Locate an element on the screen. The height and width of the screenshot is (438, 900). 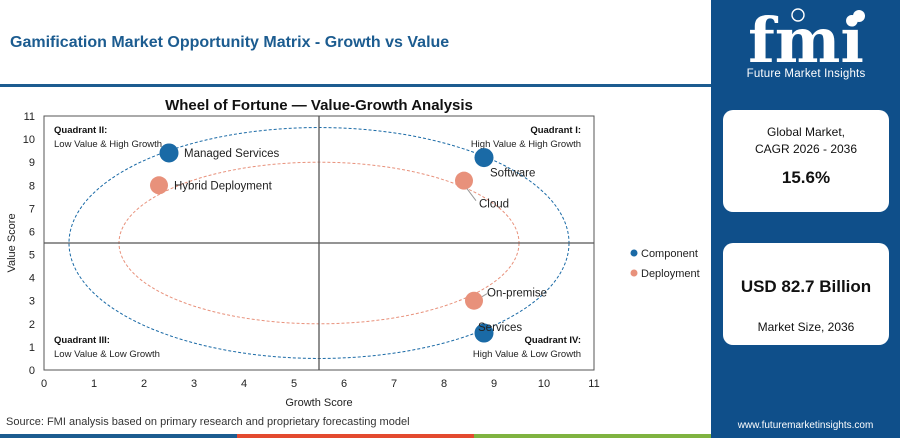
y-tick-label: 6 is located at coordinates (32, 232).